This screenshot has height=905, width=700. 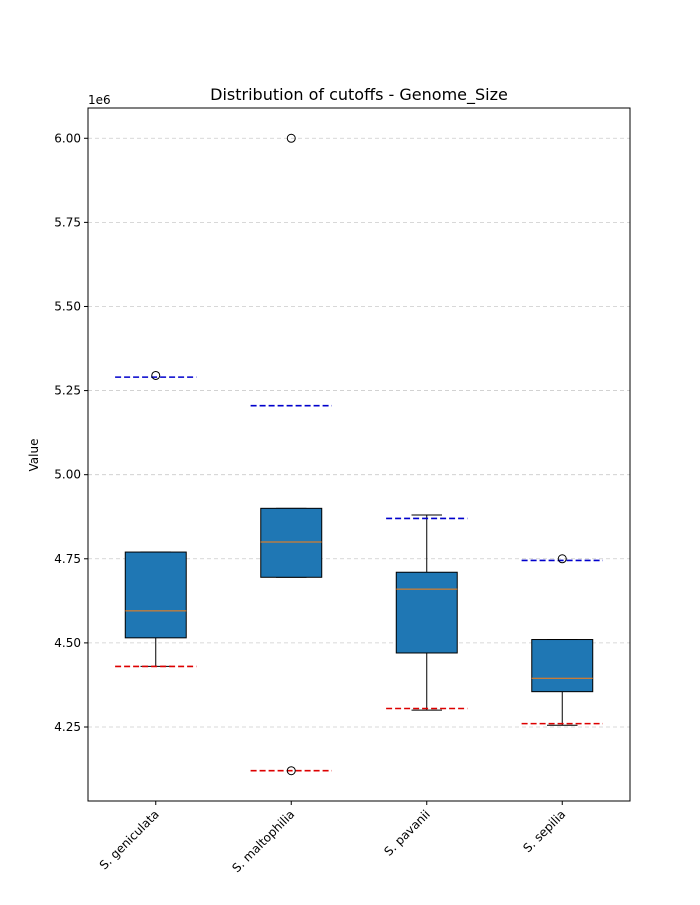 What do you see at coordinates (67, 727) in the screenshot?
I see `y-tick-label: 4.25` at bounding box center [67, 727].